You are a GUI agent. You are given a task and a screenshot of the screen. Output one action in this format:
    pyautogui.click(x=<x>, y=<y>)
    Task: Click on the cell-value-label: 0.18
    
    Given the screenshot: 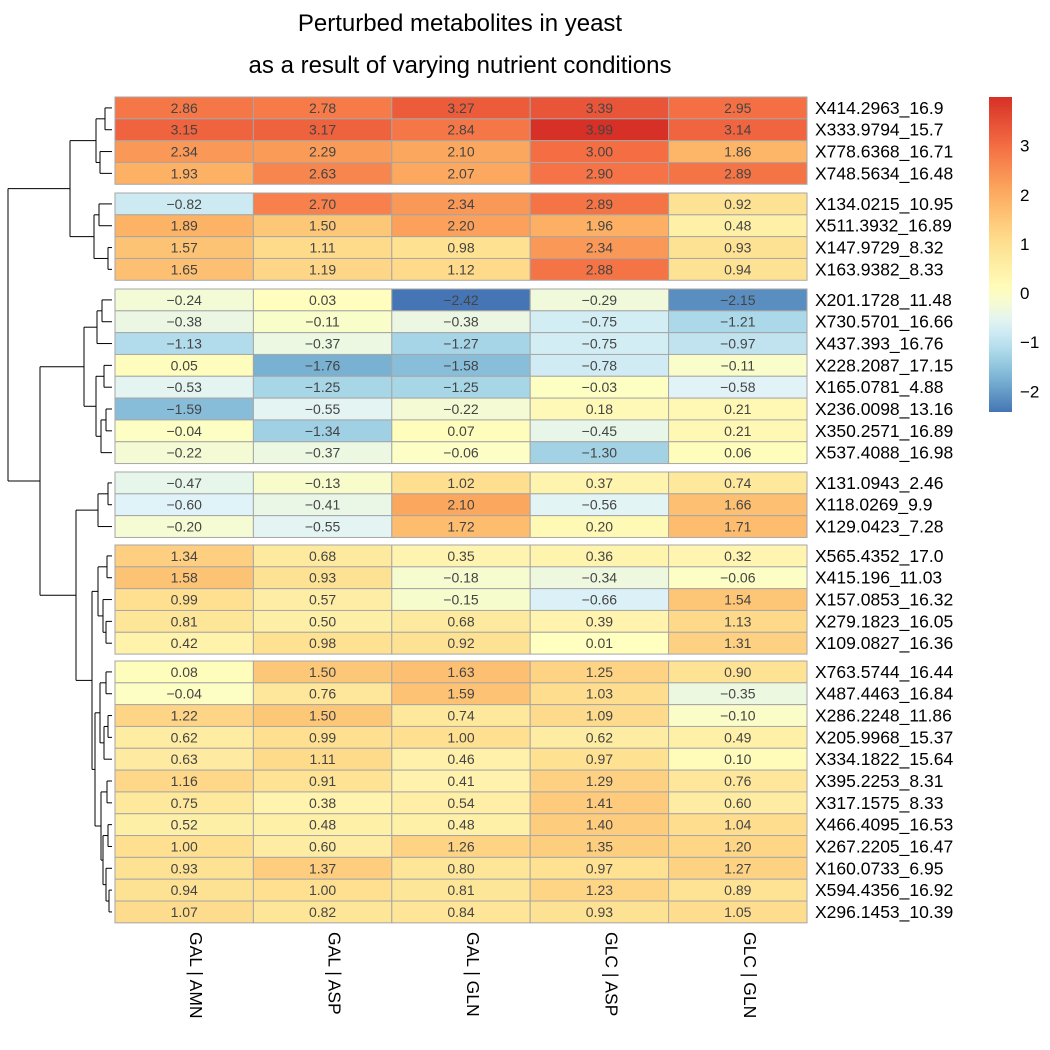 What is the action you would take?
    pyautogui.click(x=599, y=409)
    